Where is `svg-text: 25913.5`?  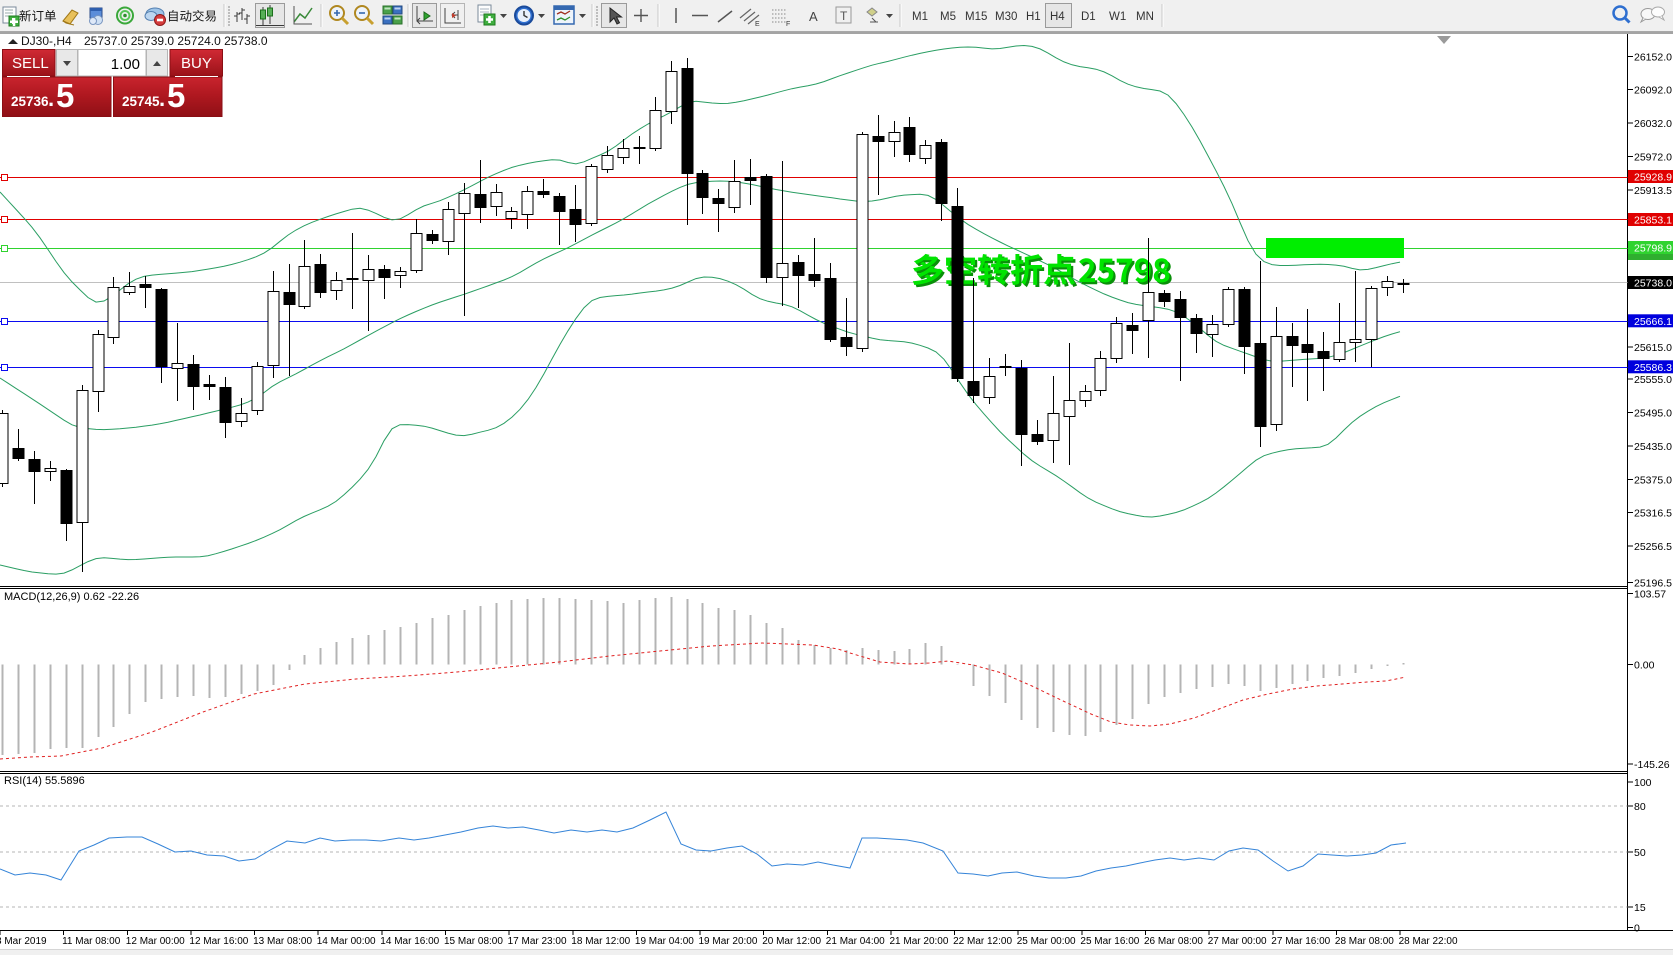 svg-text: 25913.5 is located at coordinates (1653, 191).